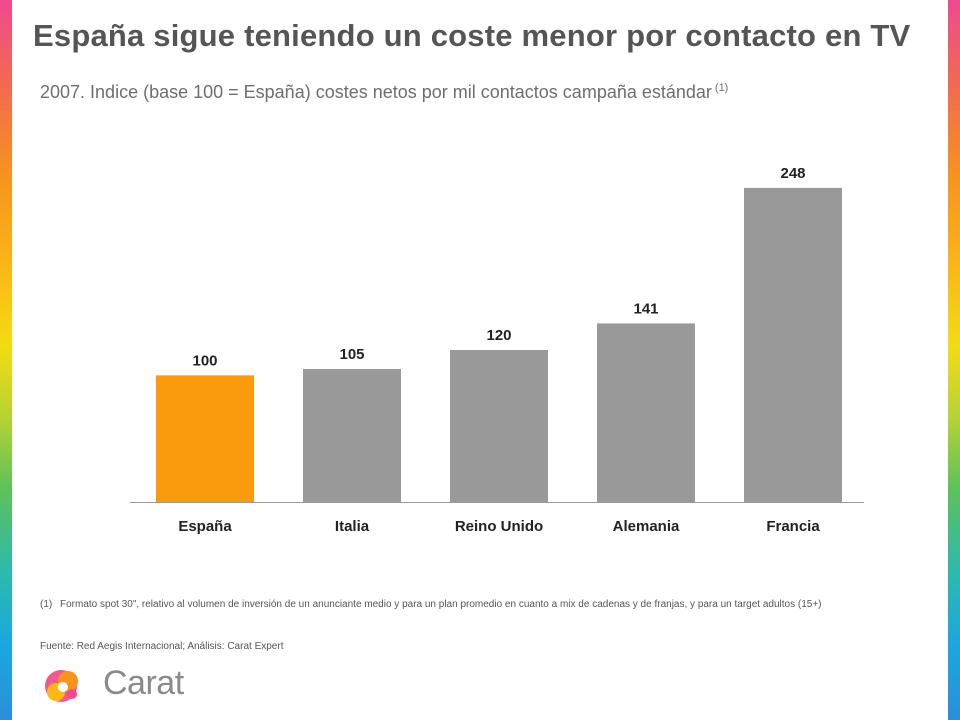  What do you see at coordinates (646, 526) in the screenshot?
I see `category-label-3: Alemania` at bounding box center [646, 526].